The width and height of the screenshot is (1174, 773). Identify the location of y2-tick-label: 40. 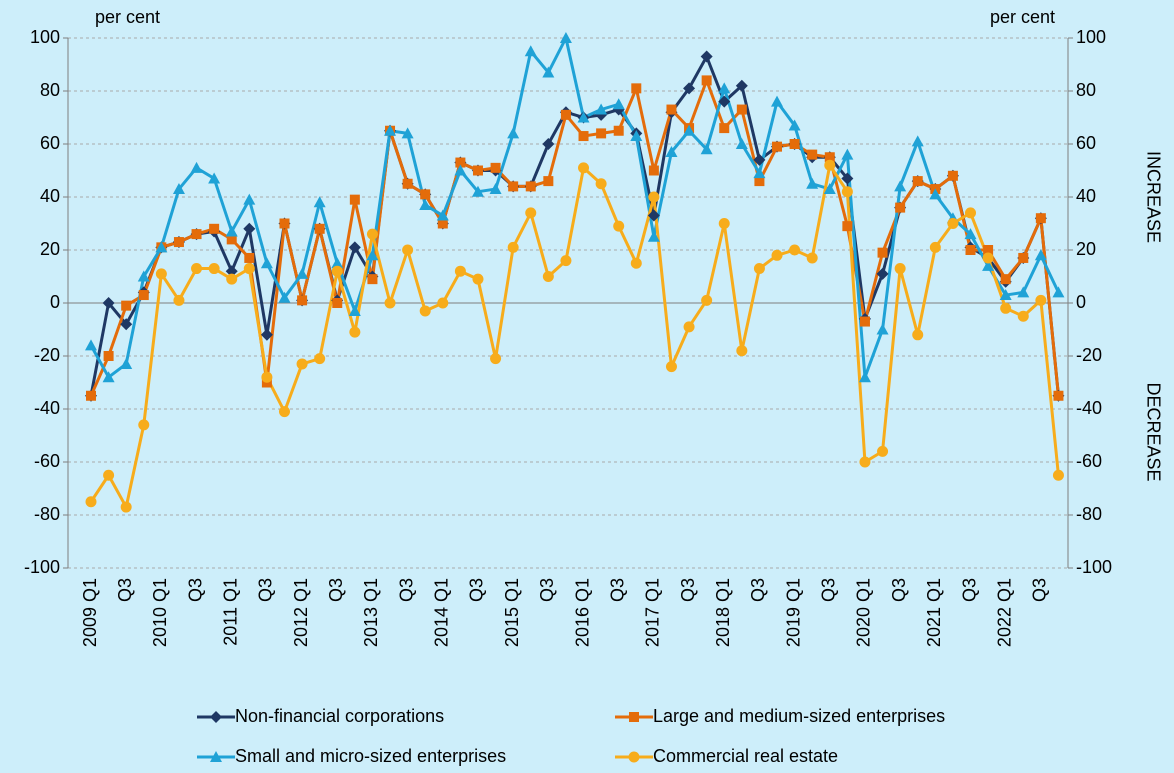
(1086, 196).